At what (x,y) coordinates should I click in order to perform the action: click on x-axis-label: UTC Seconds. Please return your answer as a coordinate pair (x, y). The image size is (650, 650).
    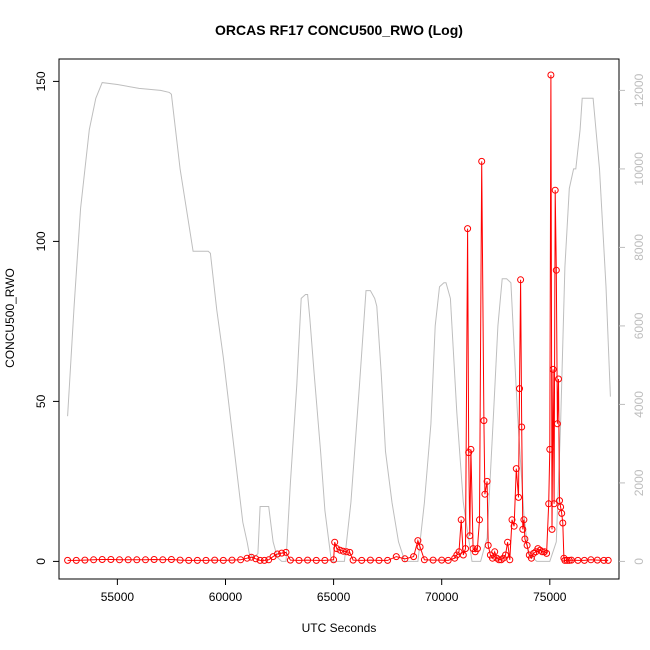
    Looking at the image, I should click on (339, 628).